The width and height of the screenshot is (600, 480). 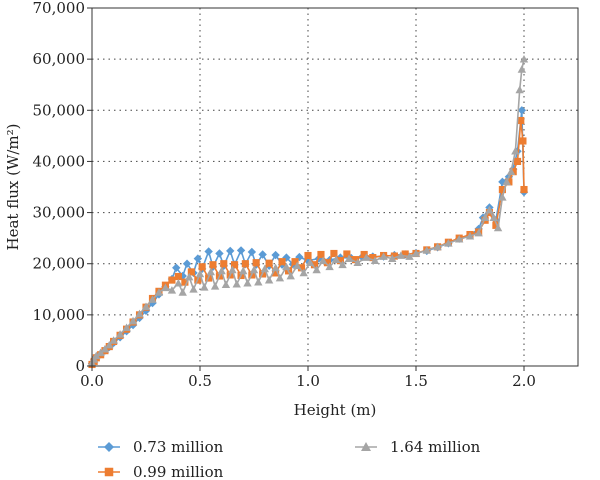 What do you see at coordinates (416, 381) in the screenshot?
I see `x-tick-label: 1.5` at bounding box center [416, 381].